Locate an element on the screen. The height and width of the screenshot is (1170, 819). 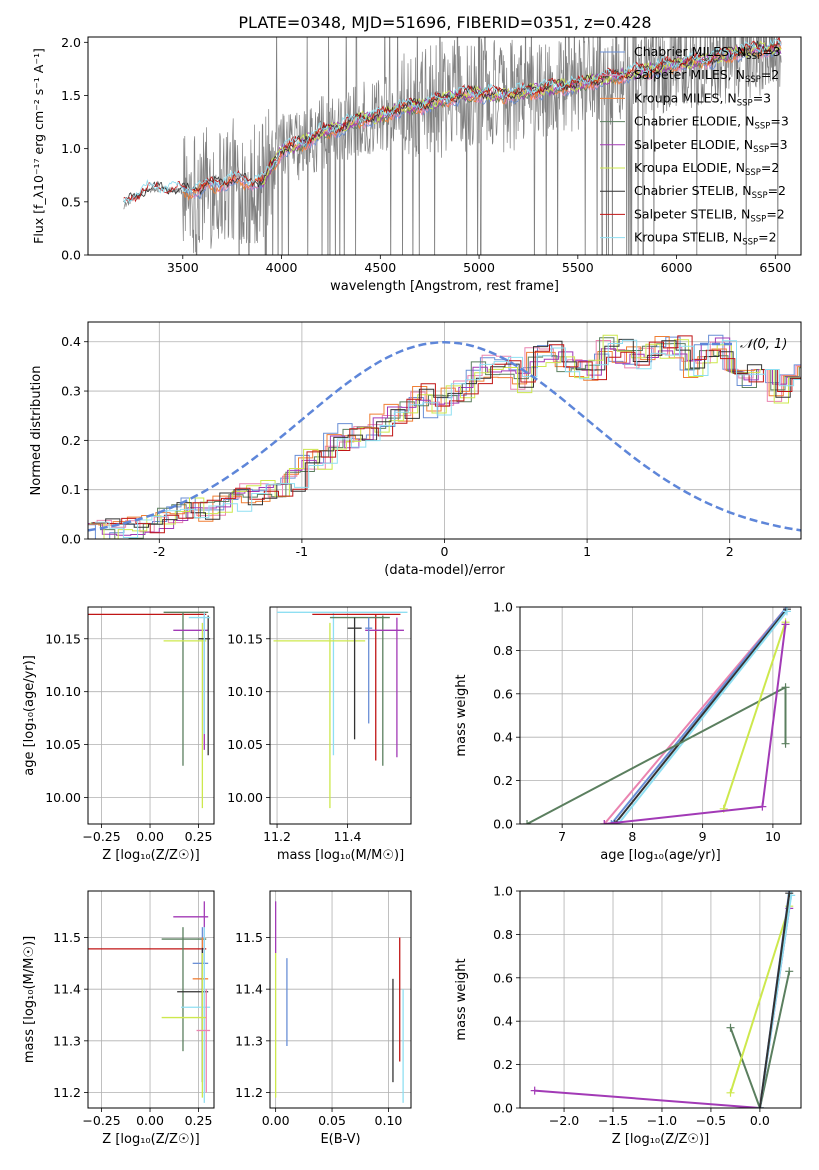
weight-line-chabrier_miles is located at coordinates (699, 715).